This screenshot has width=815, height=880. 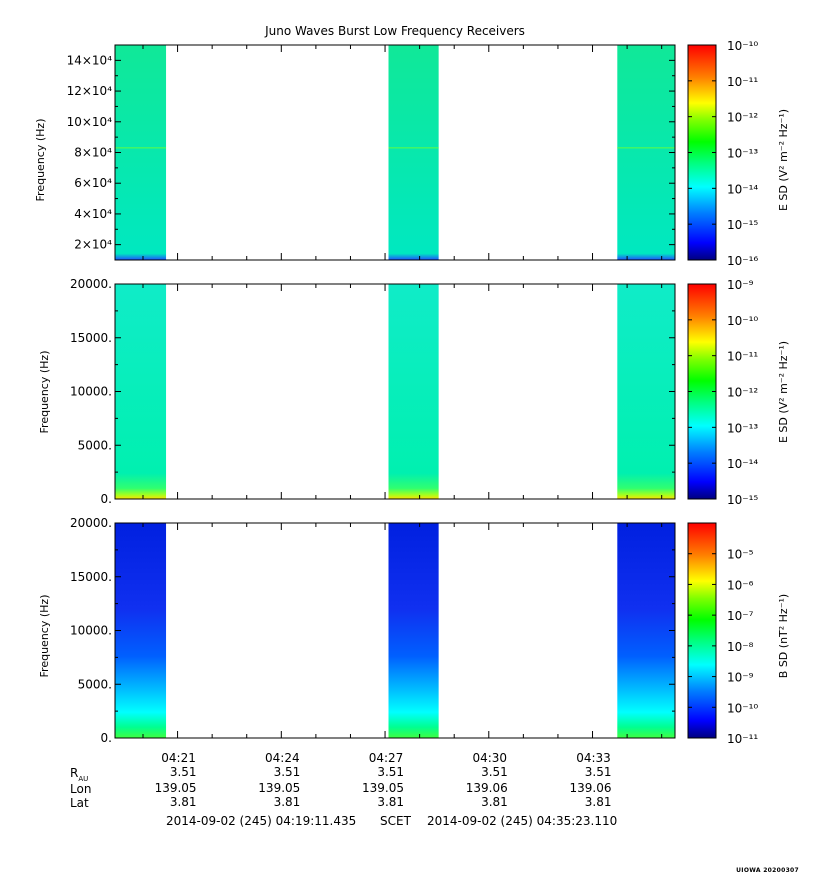 I want to click on chart-title: Juno Waves Burst Low Frequency Receivers, so click(x=395, y=31).